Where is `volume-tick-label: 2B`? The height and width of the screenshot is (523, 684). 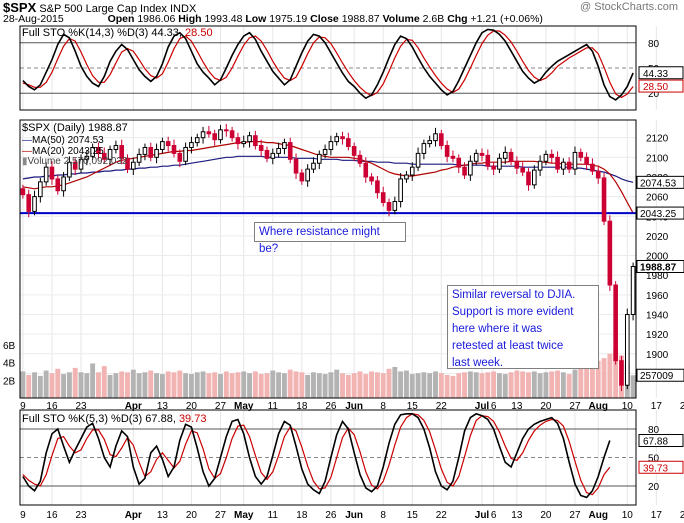 volume-tick-label: 2B is located at coordinates (9, 381).